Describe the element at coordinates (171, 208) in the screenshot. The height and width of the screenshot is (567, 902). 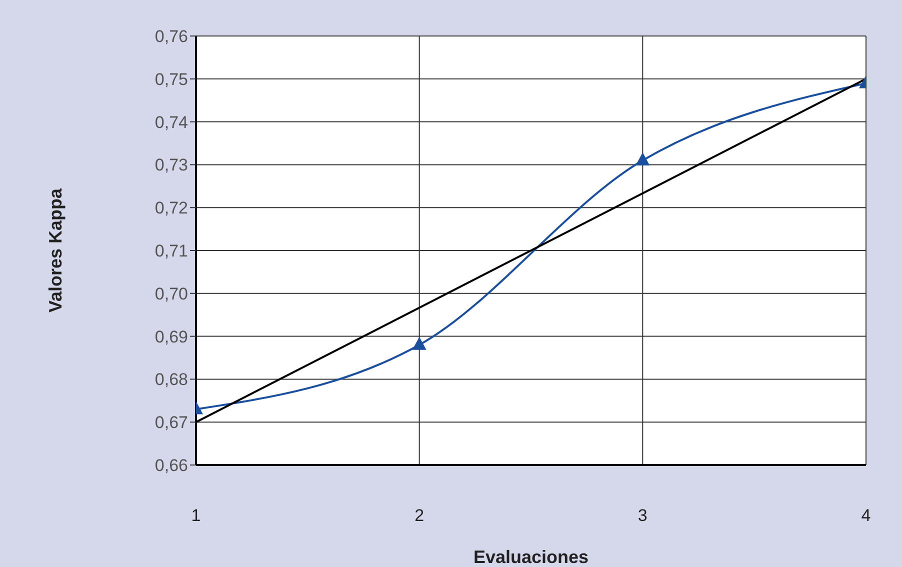
I see `y-tick-label: 0,72` at that location.